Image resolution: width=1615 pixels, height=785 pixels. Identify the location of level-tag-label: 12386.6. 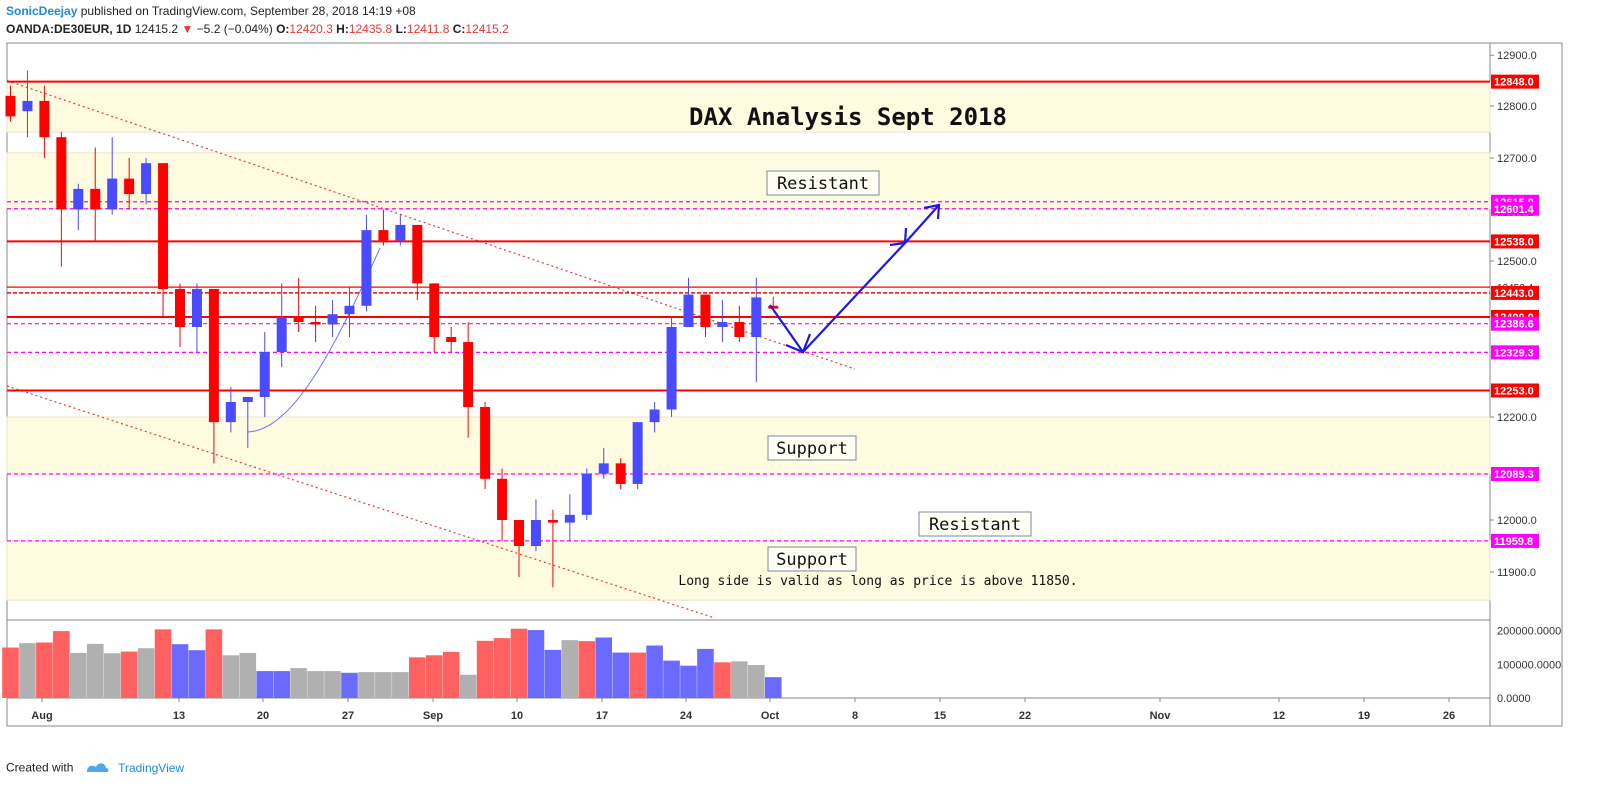
(1514, 325).